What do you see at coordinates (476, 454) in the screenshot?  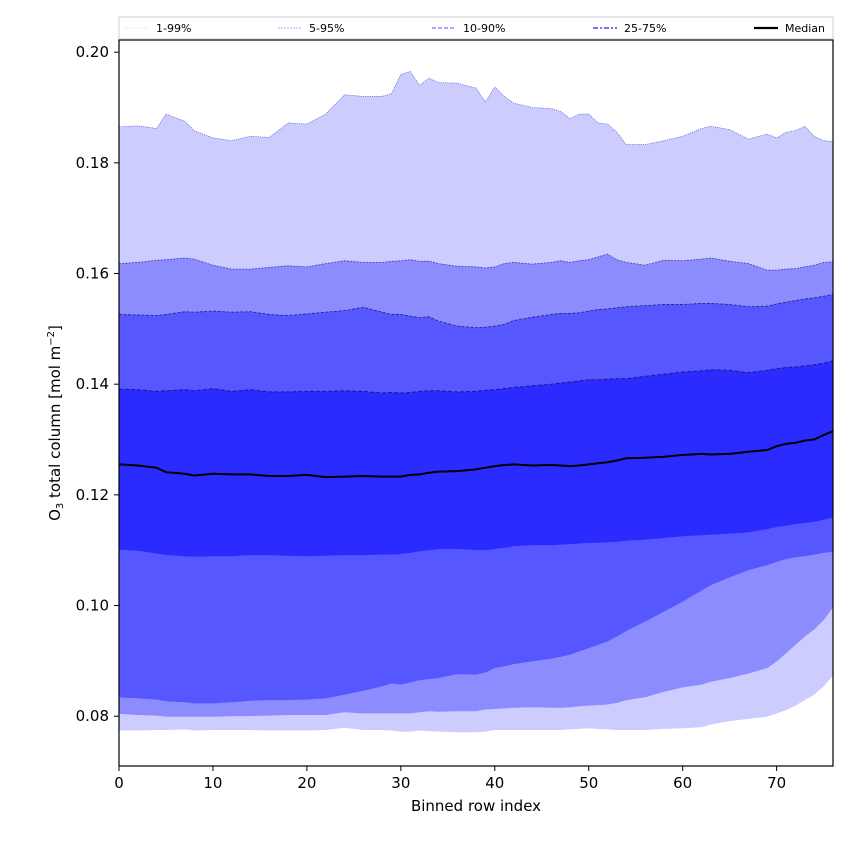 I see `median-line` at bounding box center [476, 454].